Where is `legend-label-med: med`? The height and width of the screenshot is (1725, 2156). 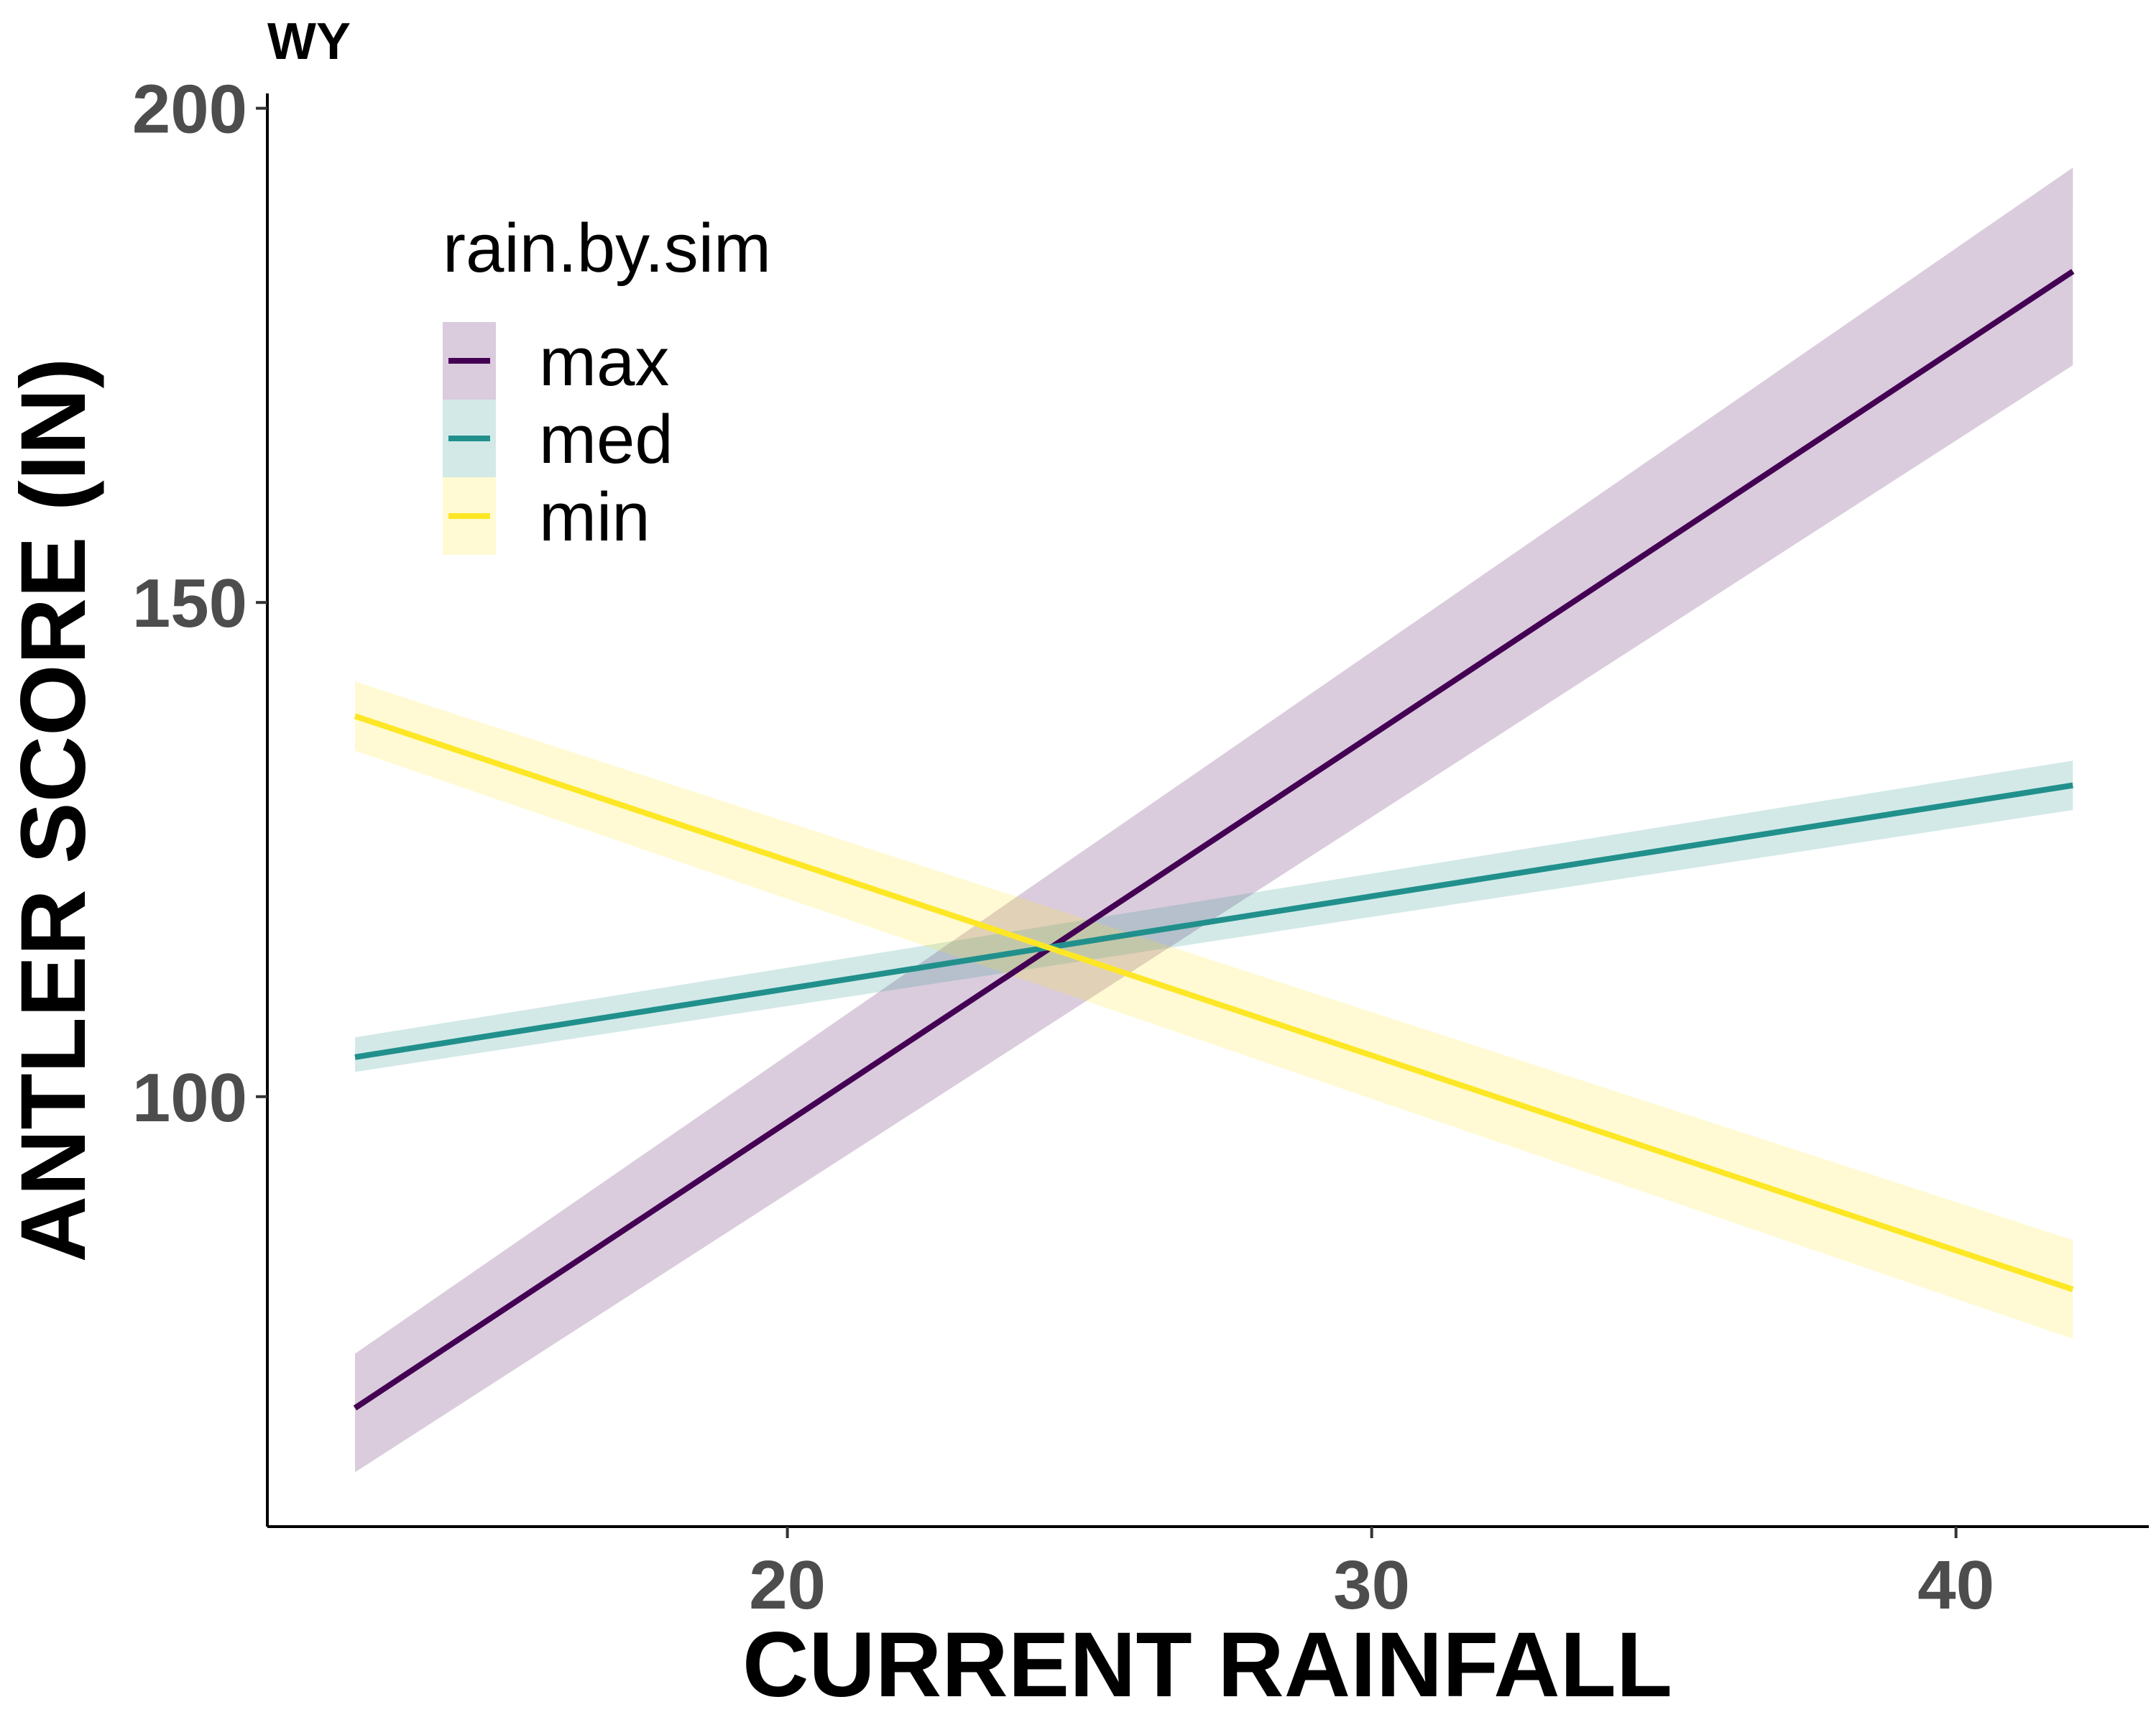 legend-label-med: med is located at coordinates (606, 439).